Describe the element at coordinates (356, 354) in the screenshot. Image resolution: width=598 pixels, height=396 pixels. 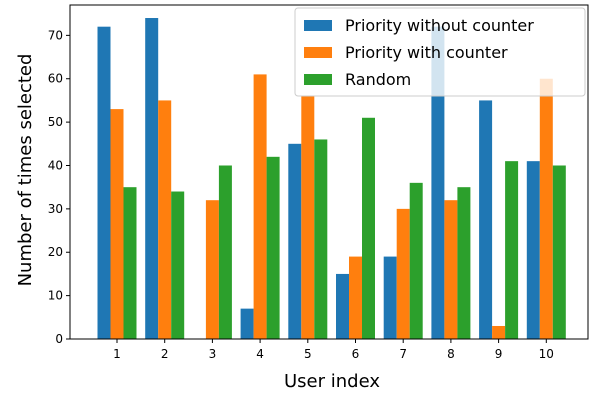
I see `x-tick-label: 6` at that location.